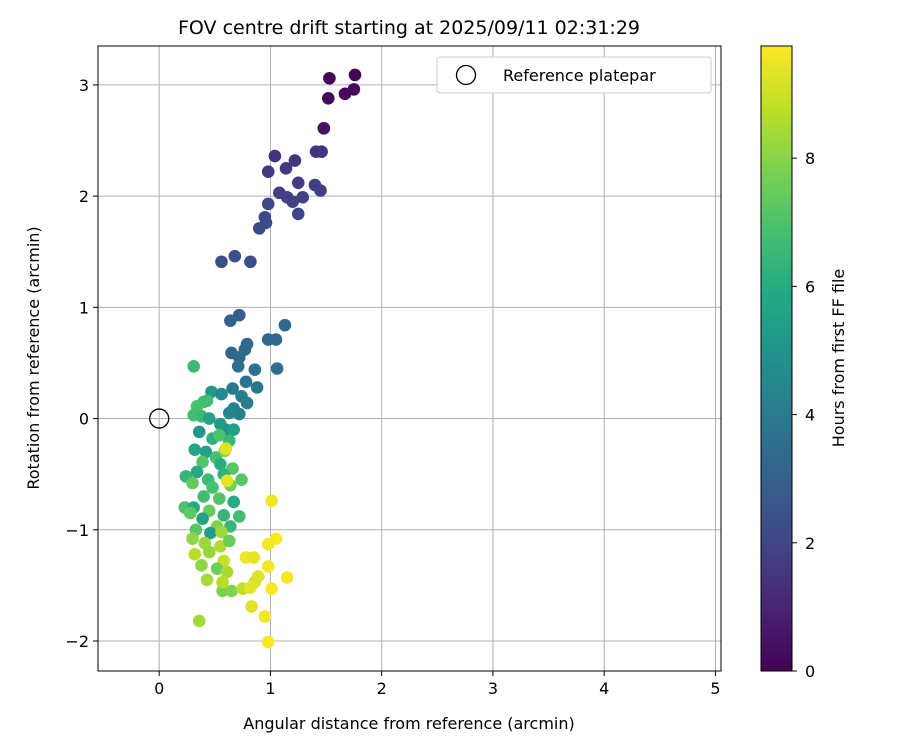 This screenshot has width=900, height=750. What do you see at coordinates (437, 684) in the screenshot?
I see `x-axis-ticks: 0 1 2 3 4 5` at bounding box center [437, 684].